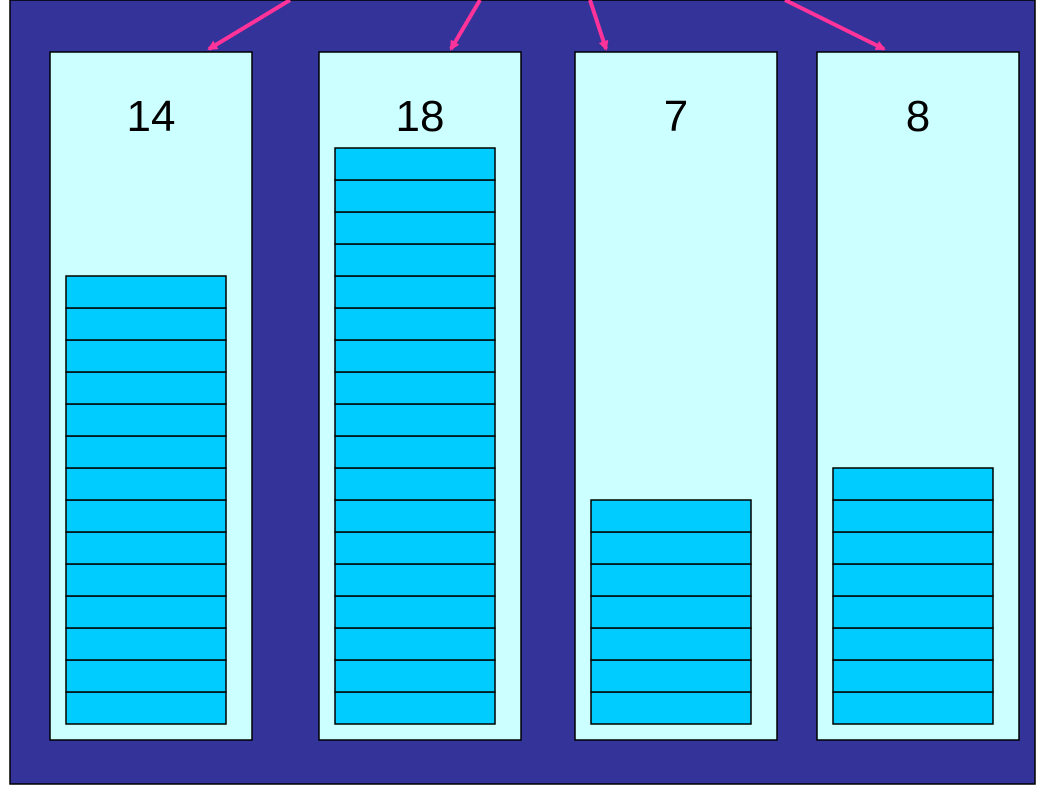  Describe the element at coordinates (420, 116) in the screenshot. I see `stack-count-label: 18` at that location.